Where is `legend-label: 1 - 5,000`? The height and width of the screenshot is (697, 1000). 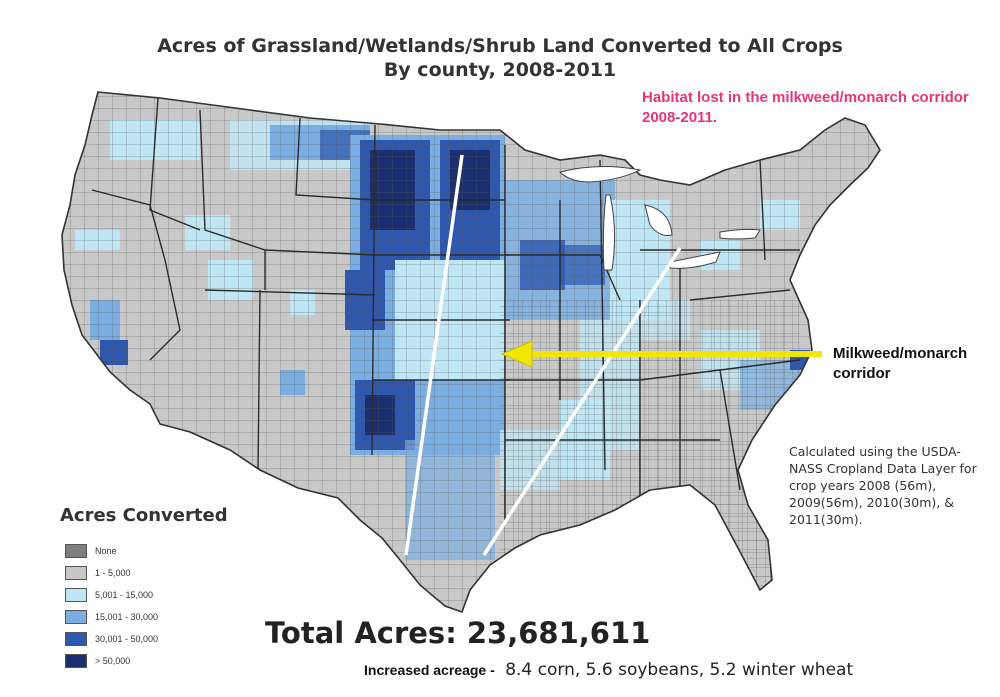 legend-label: 1 - 5,000 is located at coordinates (113, 573).